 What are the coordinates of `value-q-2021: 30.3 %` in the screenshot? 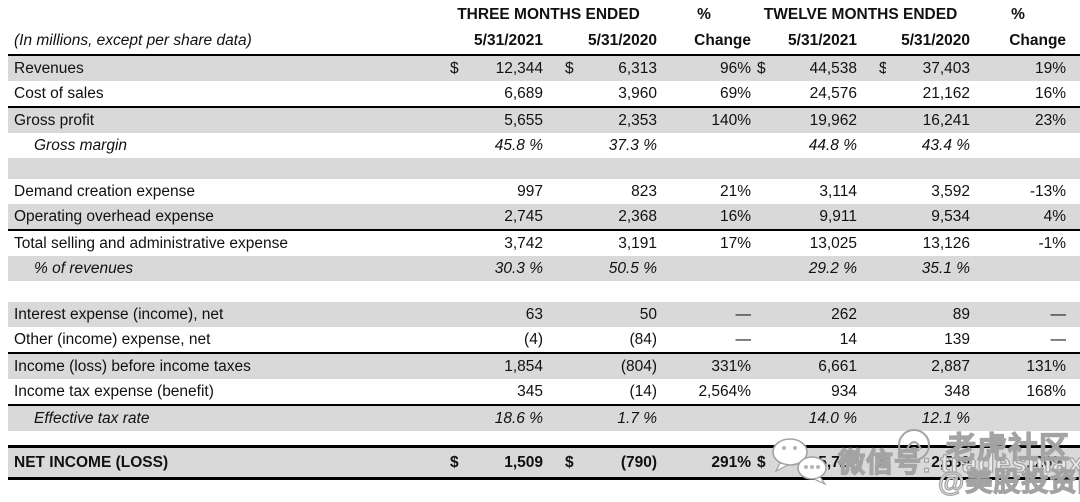 It's located at (504, 268).